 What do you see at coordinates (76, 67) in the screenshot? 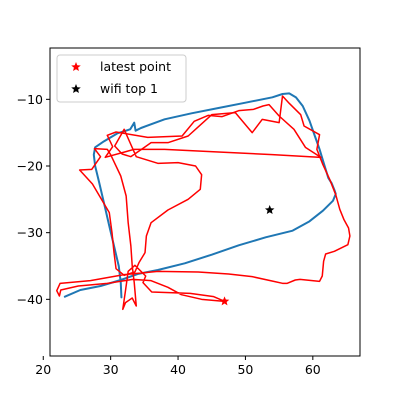
I see `legend-latest-point-star-icon` at bounding box center [76, 67].